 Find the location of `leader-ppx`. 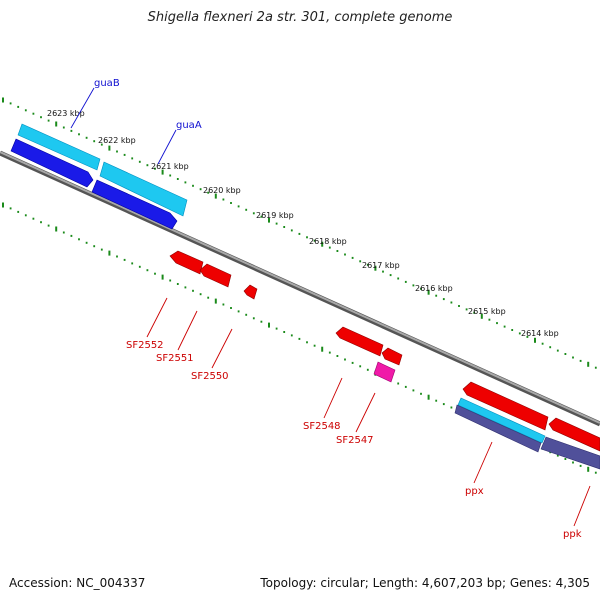

leader-ppx is located at coordinates (483, 462).